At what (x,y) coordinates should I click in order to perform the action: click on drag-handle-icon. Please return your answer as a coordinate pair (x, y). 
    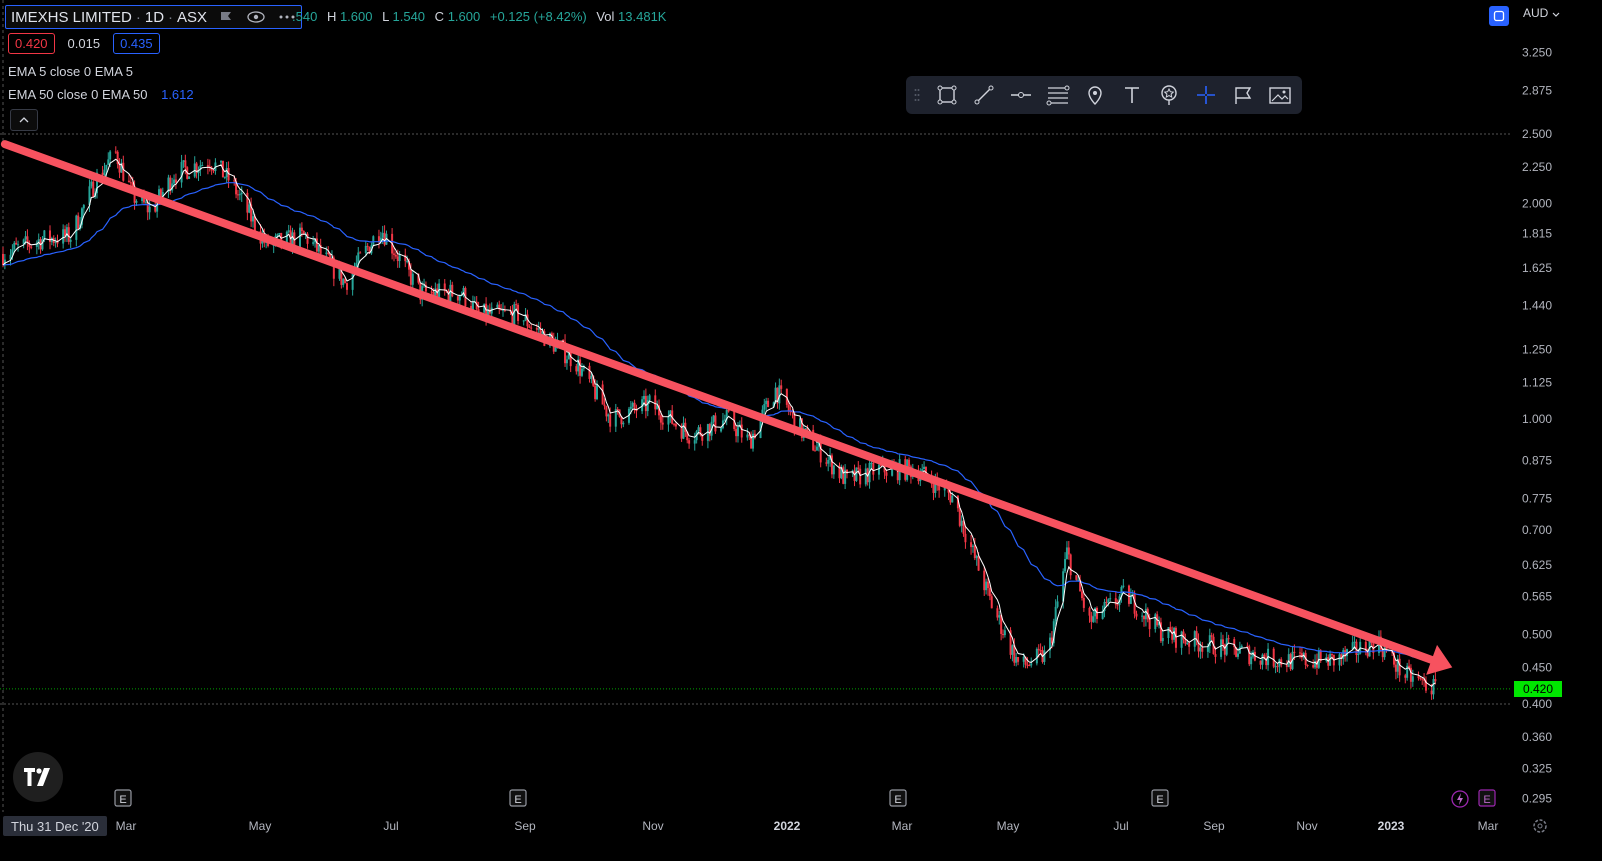
    Looking at the image, I should click on (917, 95).